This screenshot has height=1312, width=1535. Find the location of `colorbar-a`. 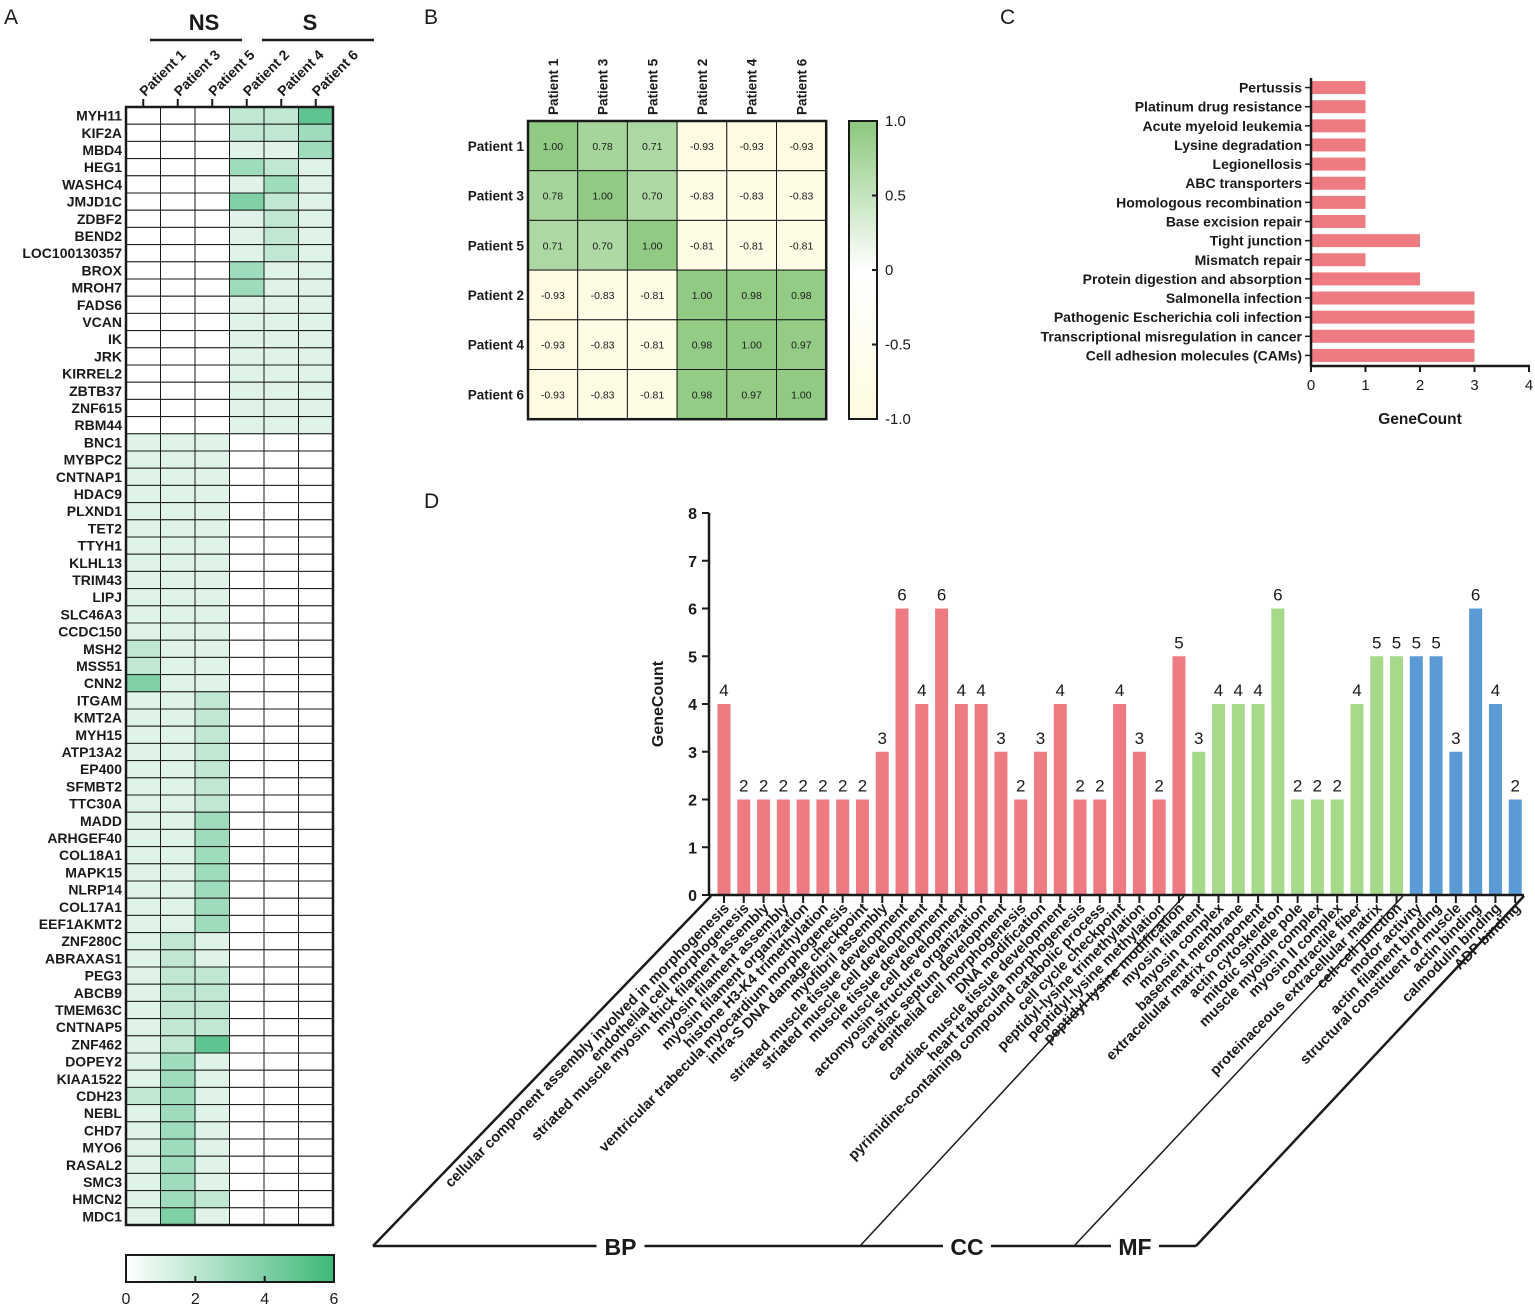

colorbar-a is located at coordinates (230, 1268).